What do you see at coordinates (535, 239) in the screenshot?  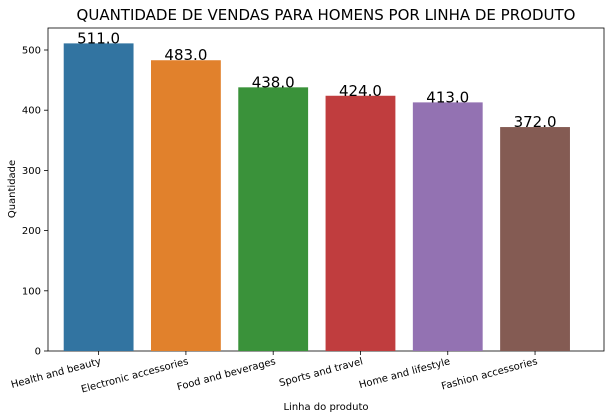 I see `bar-fashion-accessories` at bounding box center [535, 239].